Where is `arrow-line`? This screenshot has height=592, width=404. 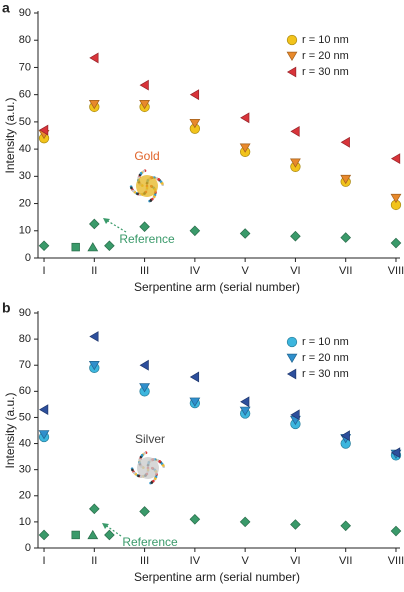
arrow-line is located at coordinates (113, 531).